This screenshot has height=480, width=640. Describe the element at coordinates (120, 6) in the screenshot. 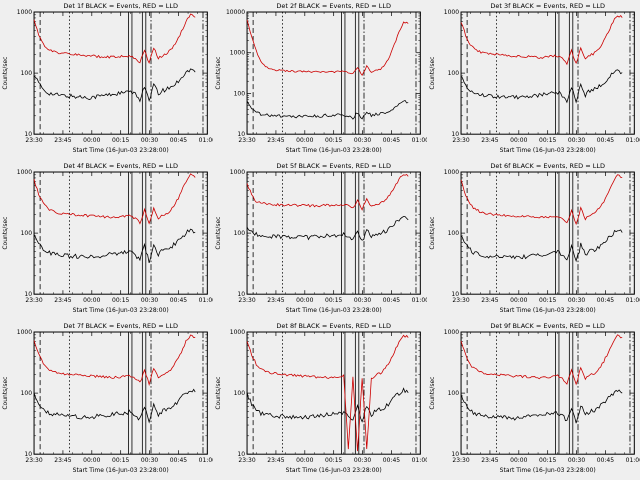

I see `svg-text:Det 1f BLACK = Events, RED = L: Det 1f BLACK = Events, RED = LLD` at that location.